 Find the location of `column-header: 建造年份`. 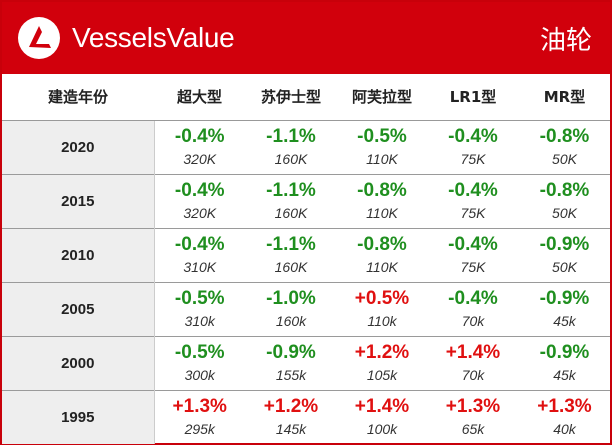

column-header: 建造年份 is located at coordinates (78, 97).